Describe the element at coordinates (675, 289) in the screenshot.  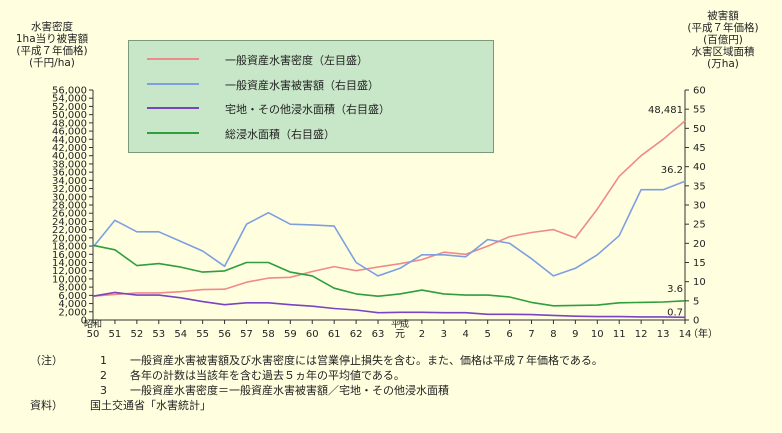
I see `data-annotation: 3.6` at that location.